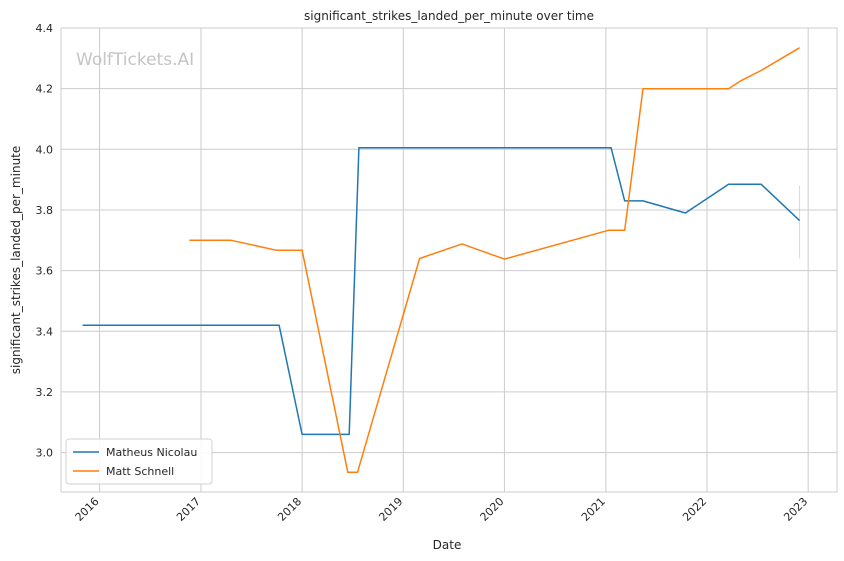  I want to click on y-tick-label: 3.0, so click(45, 453).